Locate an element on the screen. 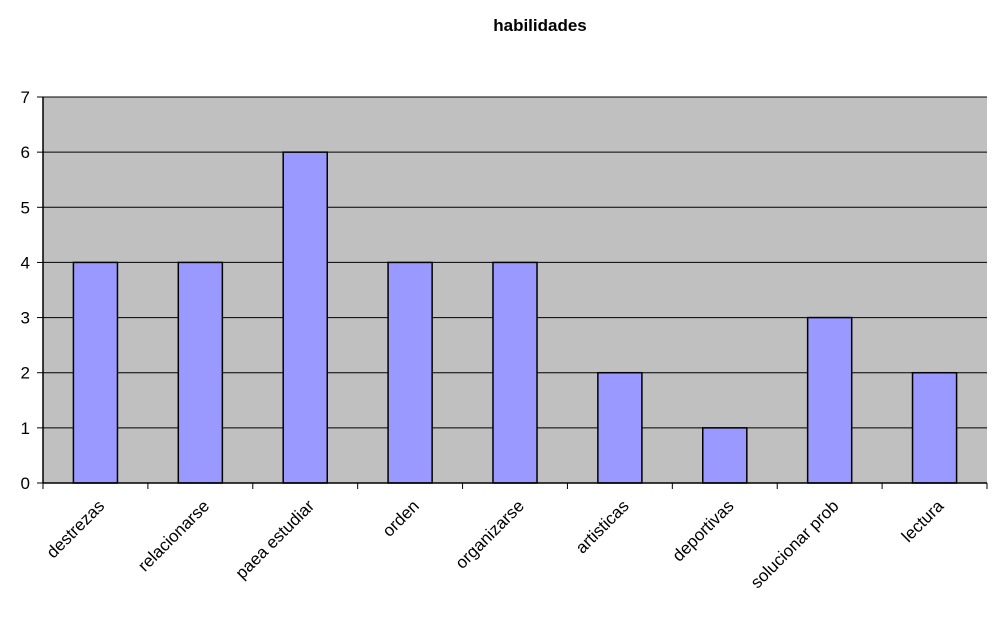 Image resolution: width=1000 pixels, height=621 pixels. x-category-label: orden is located at coordinates (401, 518).